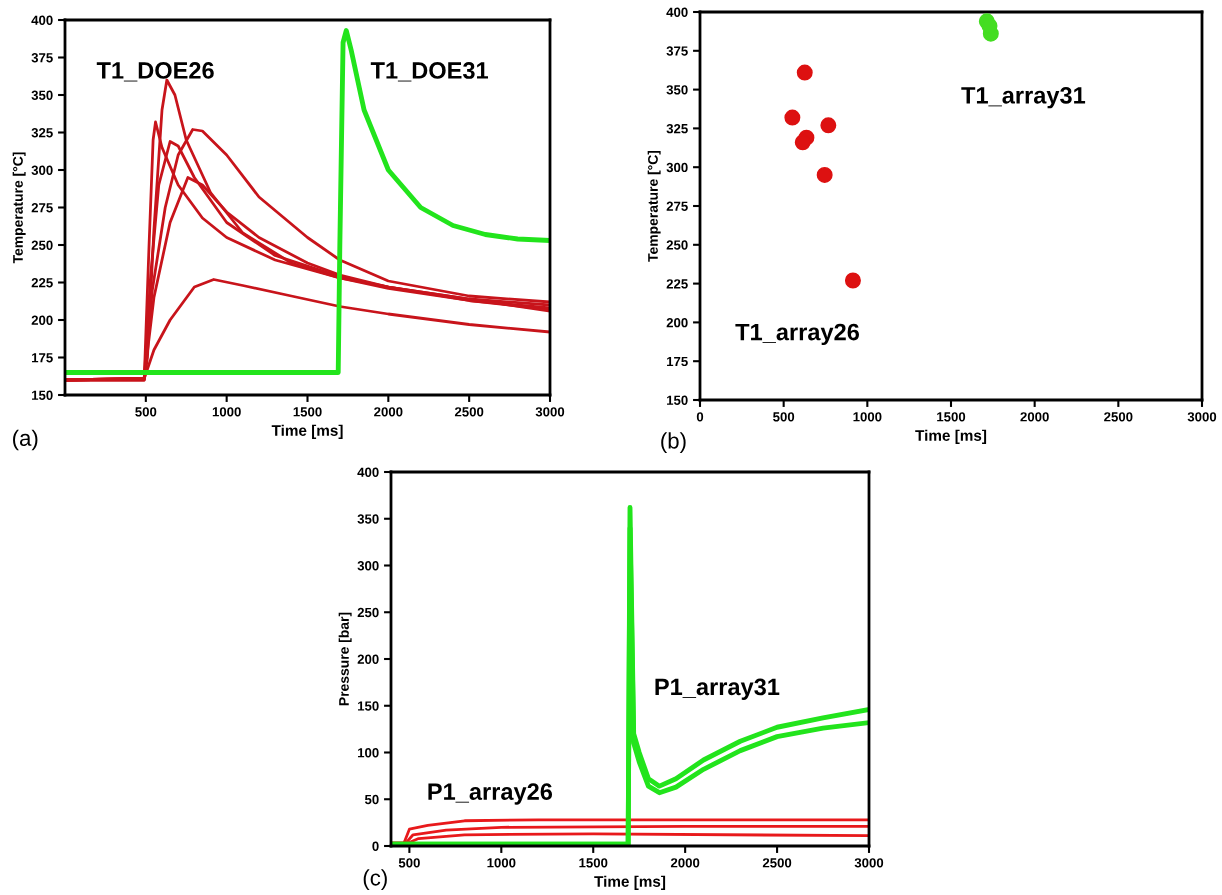 The image size is (1222, 895). I want to click on x-tick-label: 0, so click(700, 417).